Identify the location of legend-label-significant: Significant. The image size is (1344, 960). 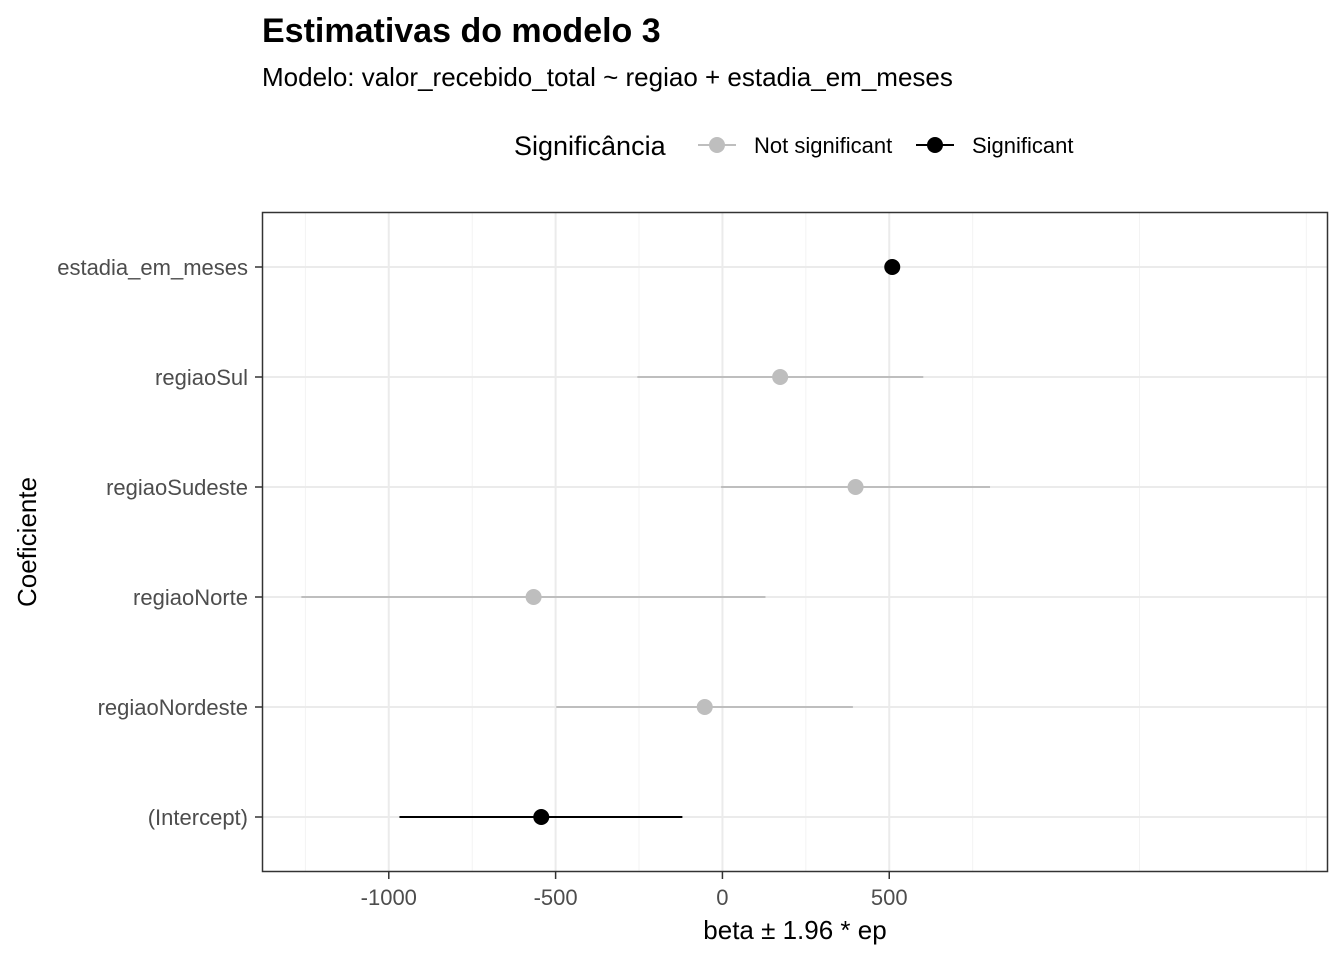
(1023, 145).